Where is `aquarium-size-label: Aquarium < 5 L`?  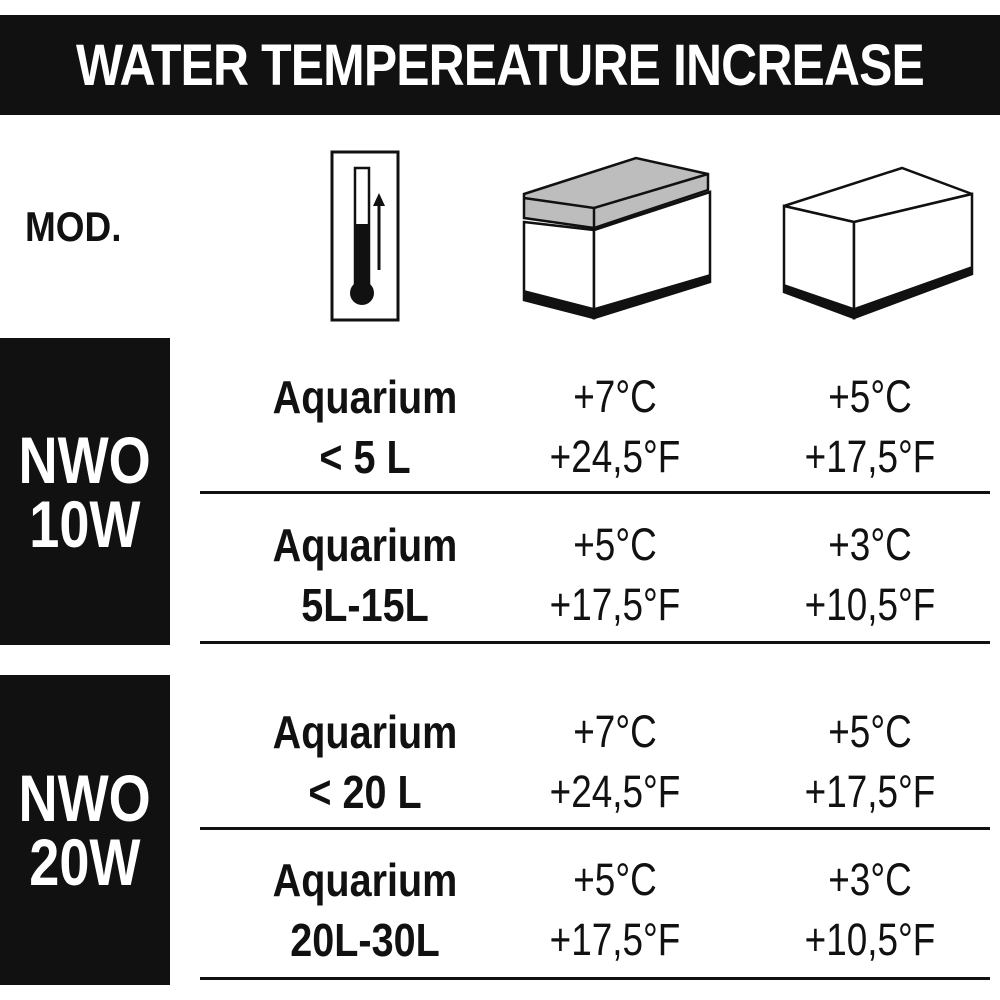 aquarium-size-label: Aquarium < 5 L is located at coordinates (365, 427).